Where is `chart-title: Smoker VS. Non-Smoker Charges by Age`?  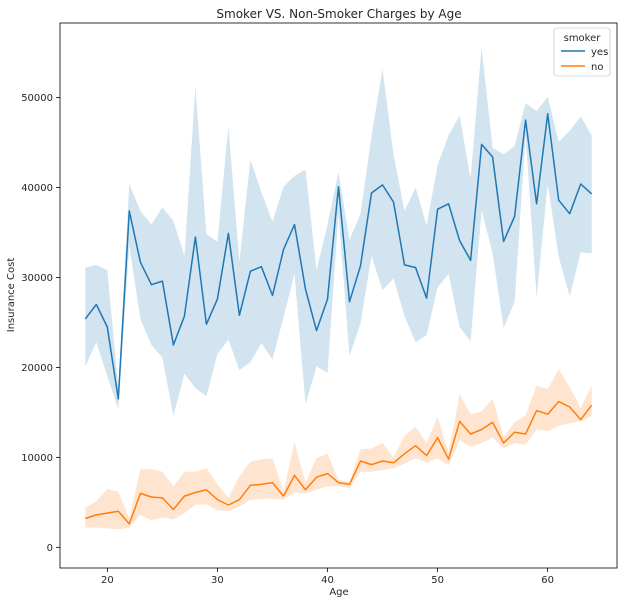
chart-title: Smoker VS. Non-Smoker Charges by Age is located at coordinates (338, 14).